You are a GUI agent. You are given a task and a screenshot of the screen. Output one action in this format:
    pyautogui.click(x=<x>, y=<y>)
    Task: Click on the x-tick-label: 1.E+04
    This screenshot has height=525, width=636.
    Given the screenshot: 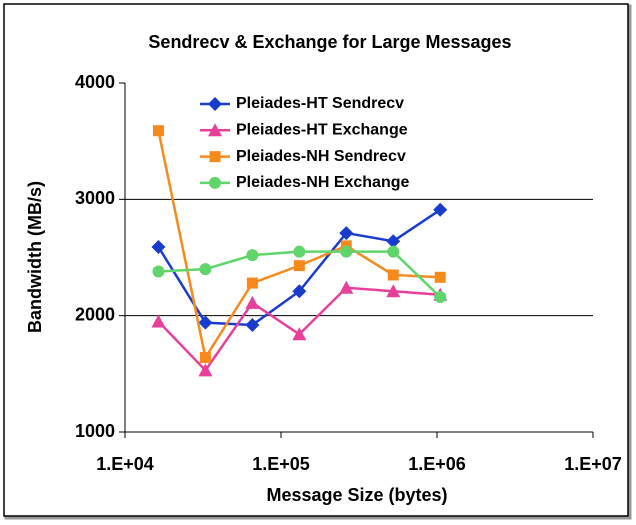 What is the action you would take?
    pyautogui.click(x=125, y=464)
    